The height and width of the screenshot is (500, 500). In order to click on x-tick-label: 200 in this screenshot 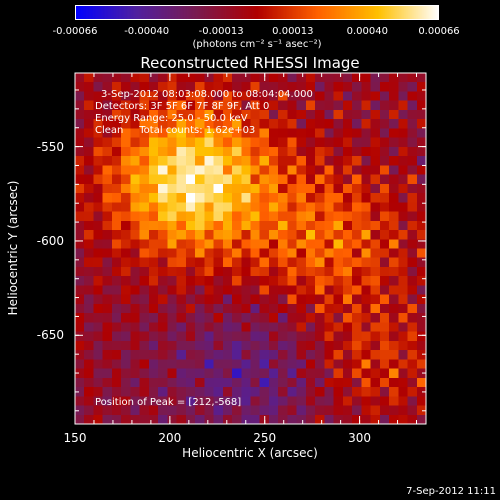, I will do `click(170, 438)`.